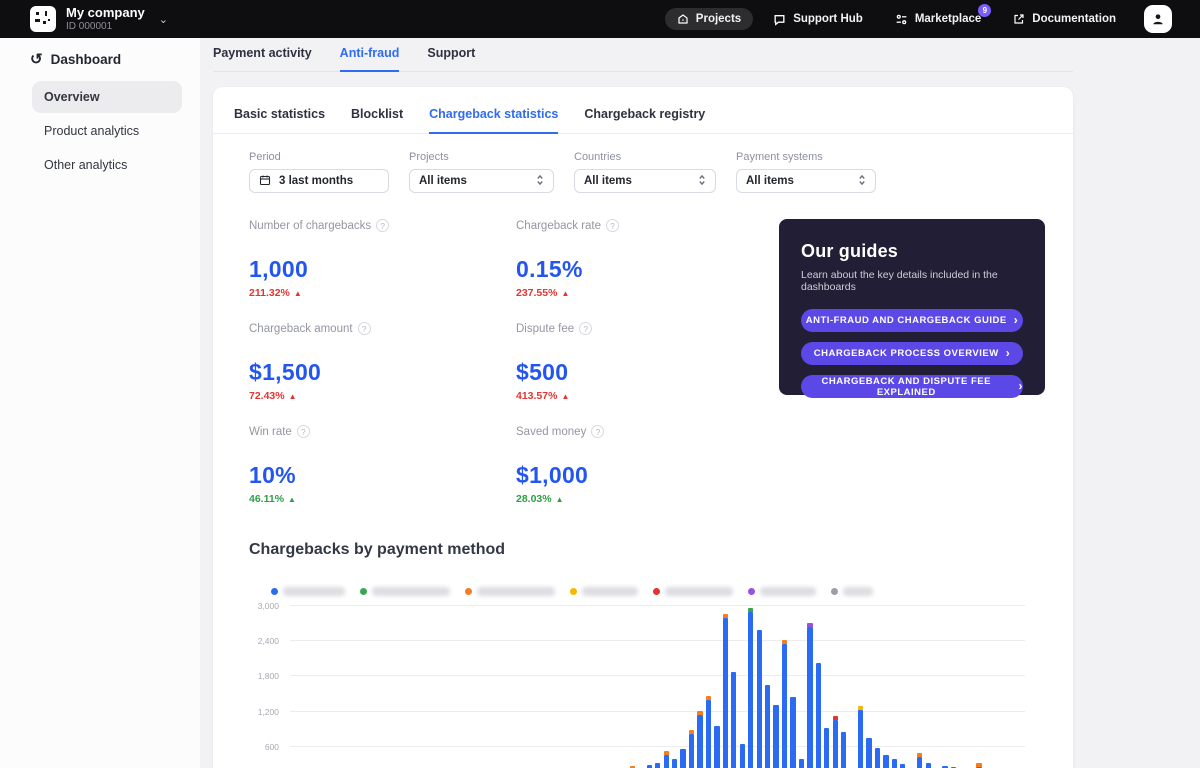 The width and height of the screenshot is (1200, 768). I want to click on tab-support: Support, so click(451, 53).